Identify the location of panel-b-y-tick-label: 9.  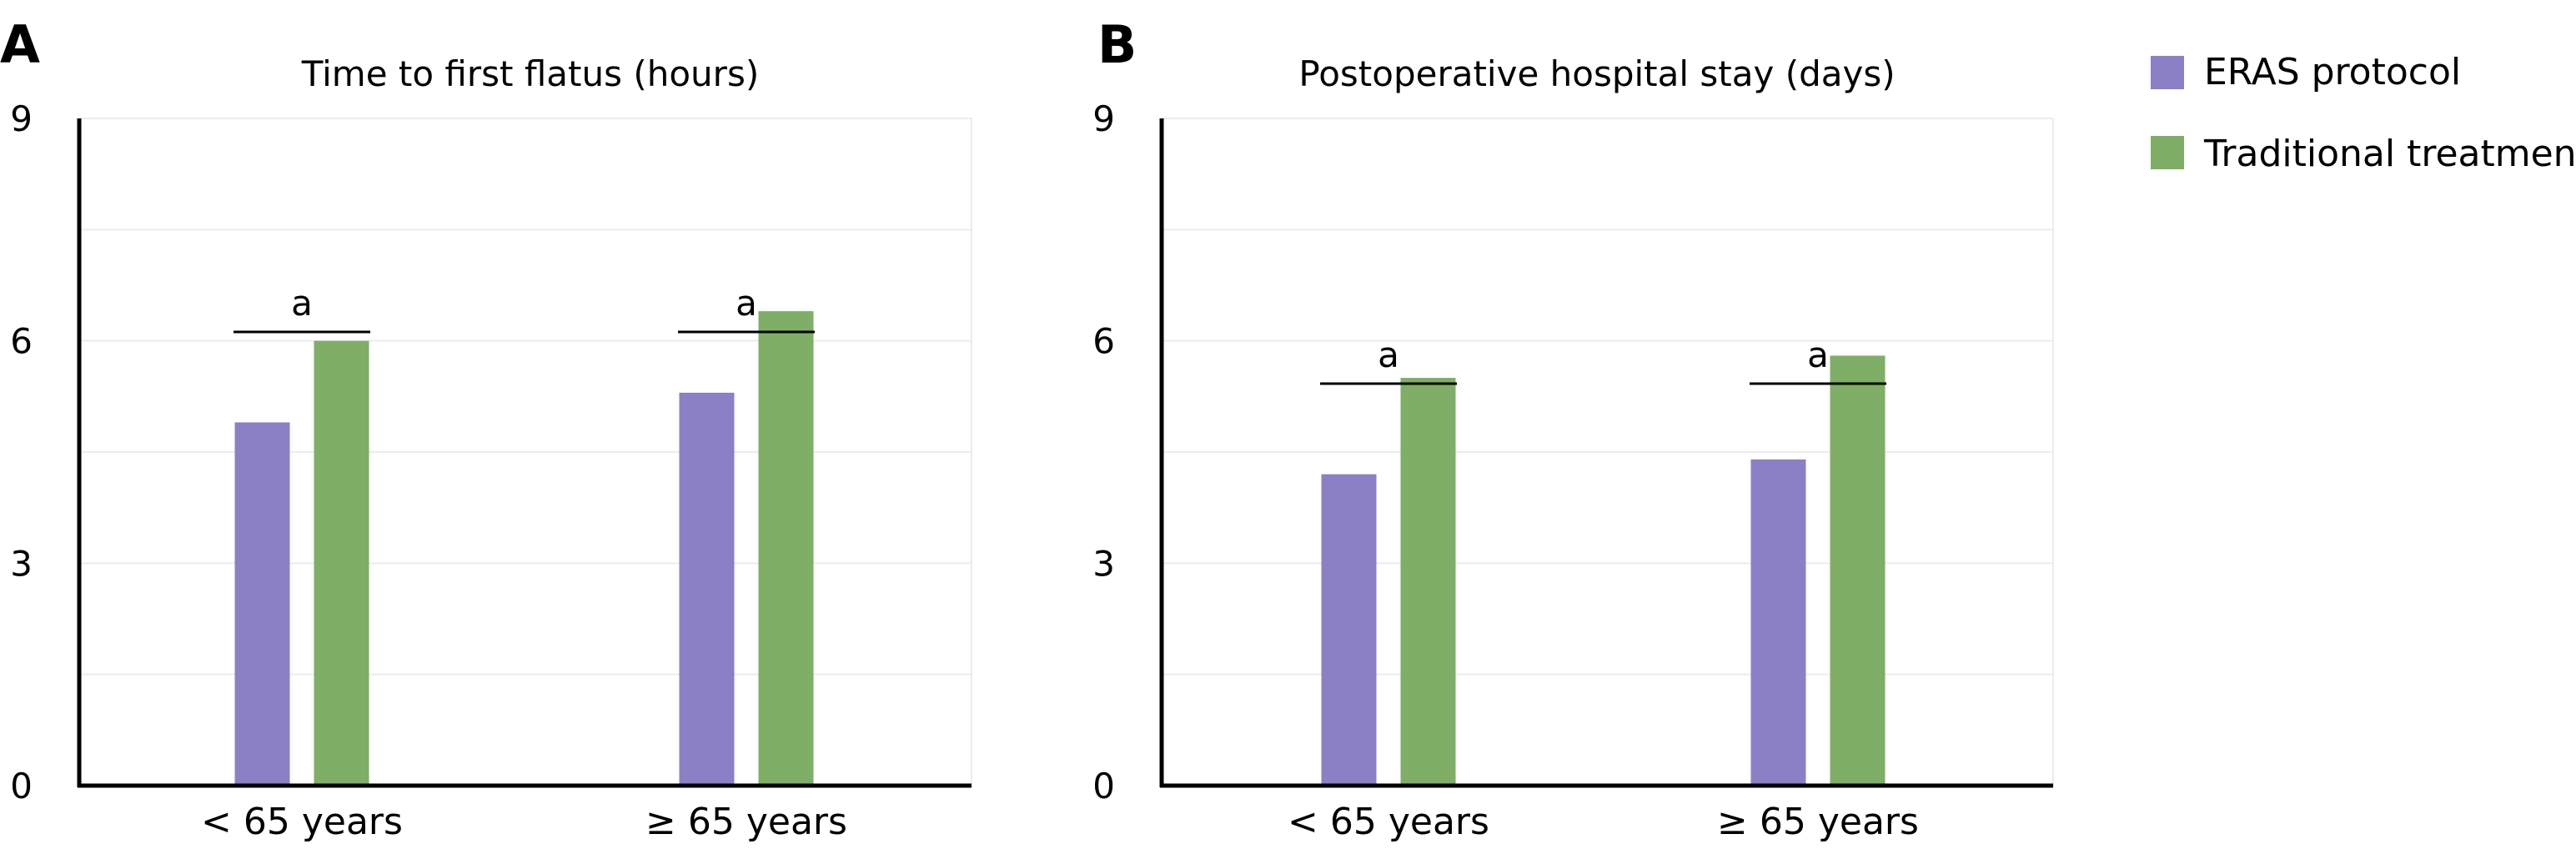
(1103, 118).